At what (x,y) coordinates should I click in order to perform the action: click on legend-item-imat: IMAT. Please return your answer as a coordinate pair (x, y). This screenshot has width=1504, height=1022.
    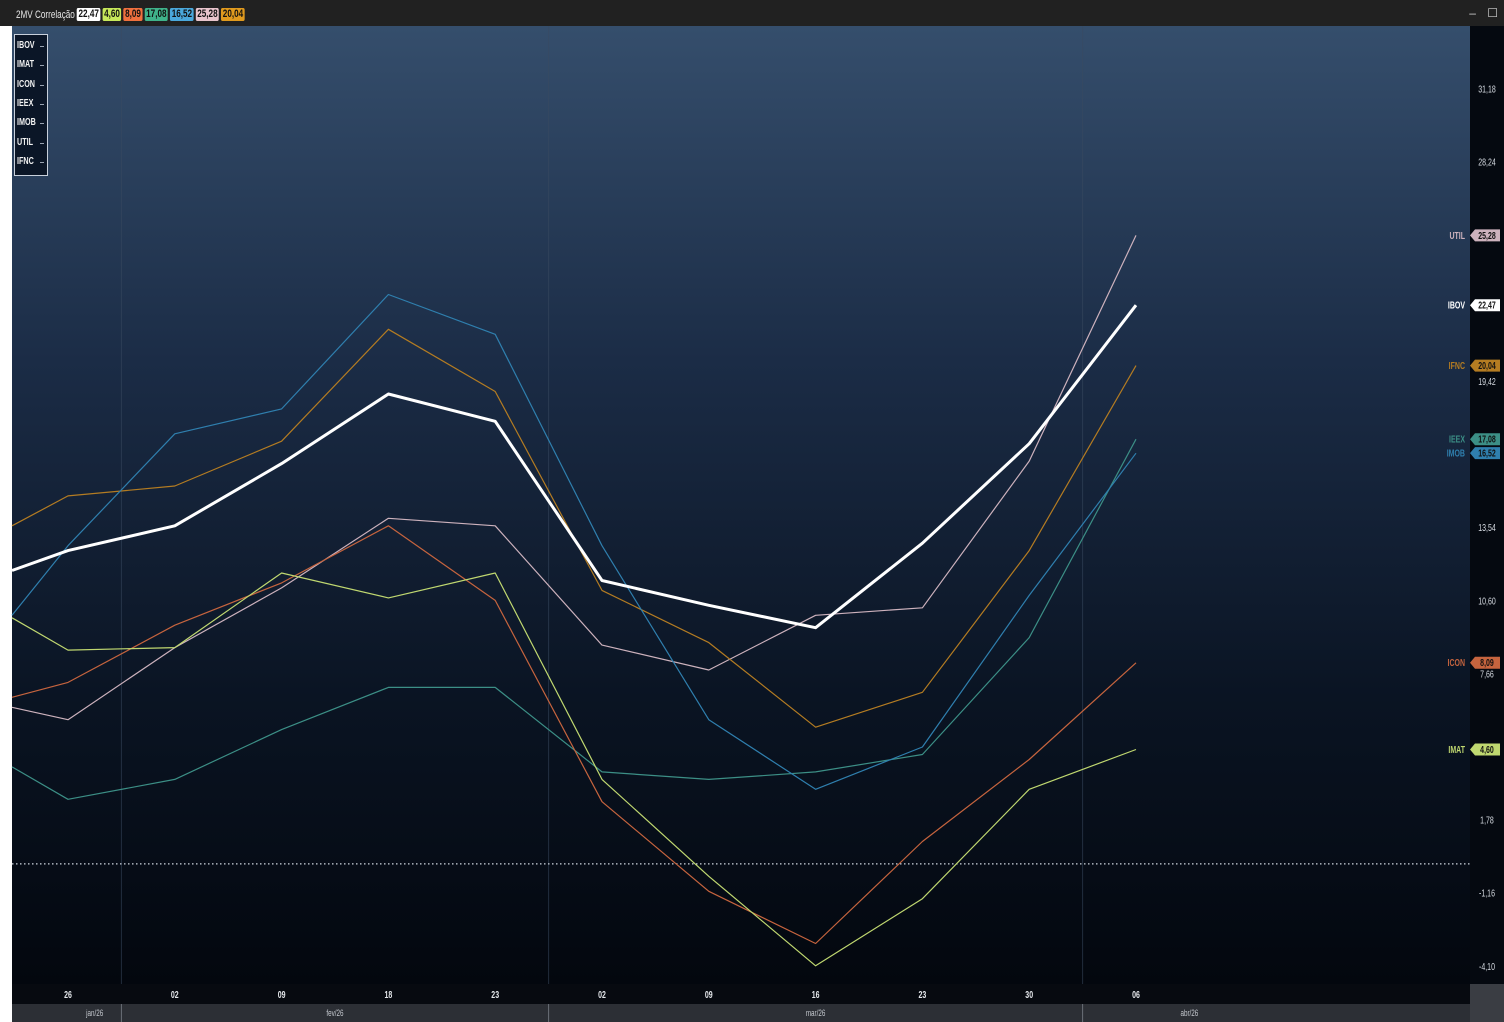
    Looking at the image, I should click on (26, 64).